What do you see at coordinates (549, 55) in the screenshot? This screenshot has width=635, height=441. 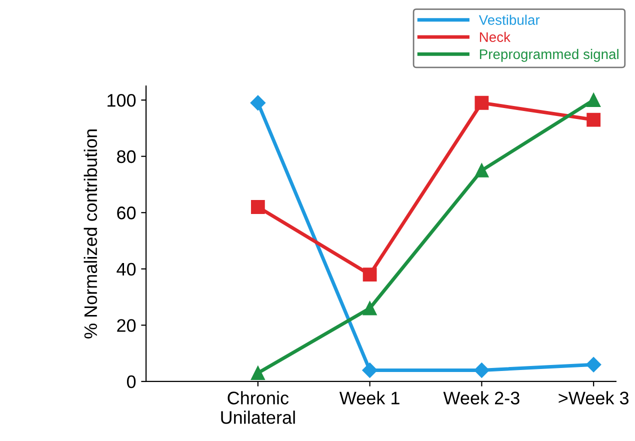 I see `legend-label: Preprogrammed signal` at bounding box center [549, 55].